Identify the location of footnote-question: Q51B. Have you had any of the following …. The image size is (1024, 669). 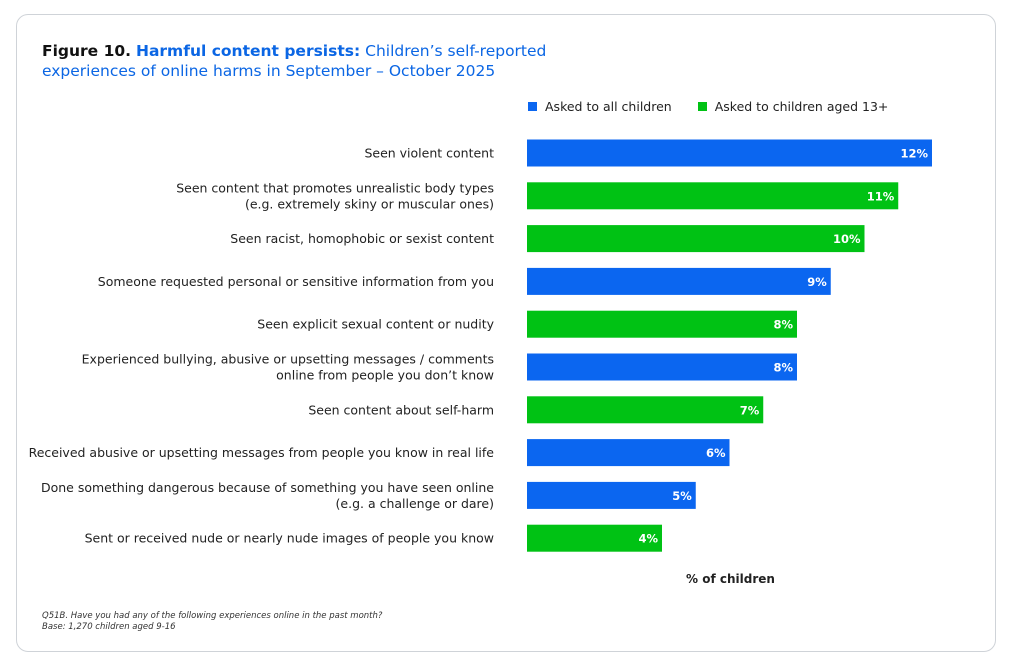
(212, 616).